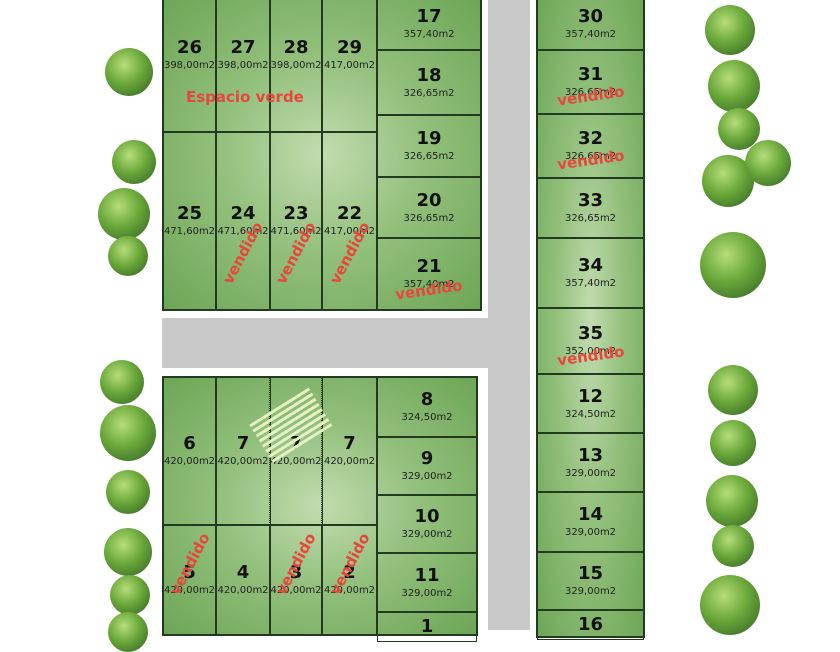 This screenshot has width=840, height=652. What do you see at coordinates (296, 213) in the screenshot?
I see `lot-number: 23` at bounding box center [296, 213].